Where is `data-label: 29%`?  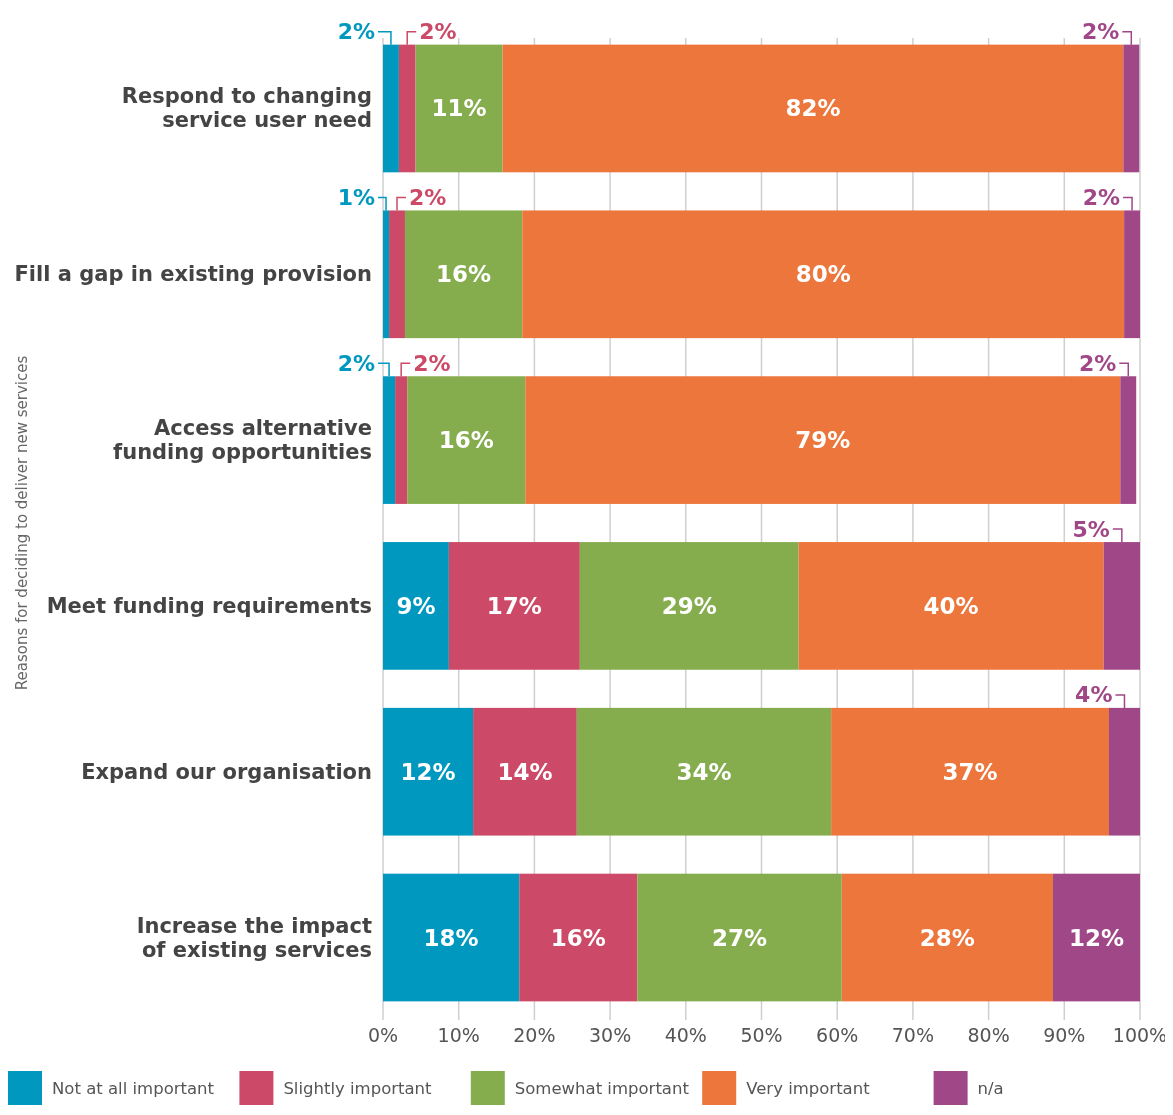 data-label: 29% is located at coordinates (689, 605).